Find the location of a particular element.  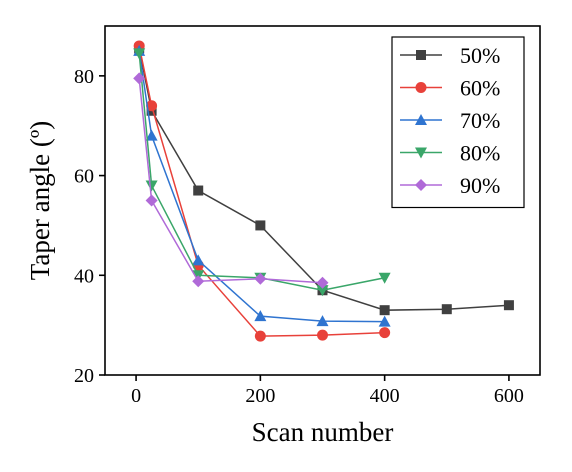

legend-entry: 60% is located at coordinates (450, 88).